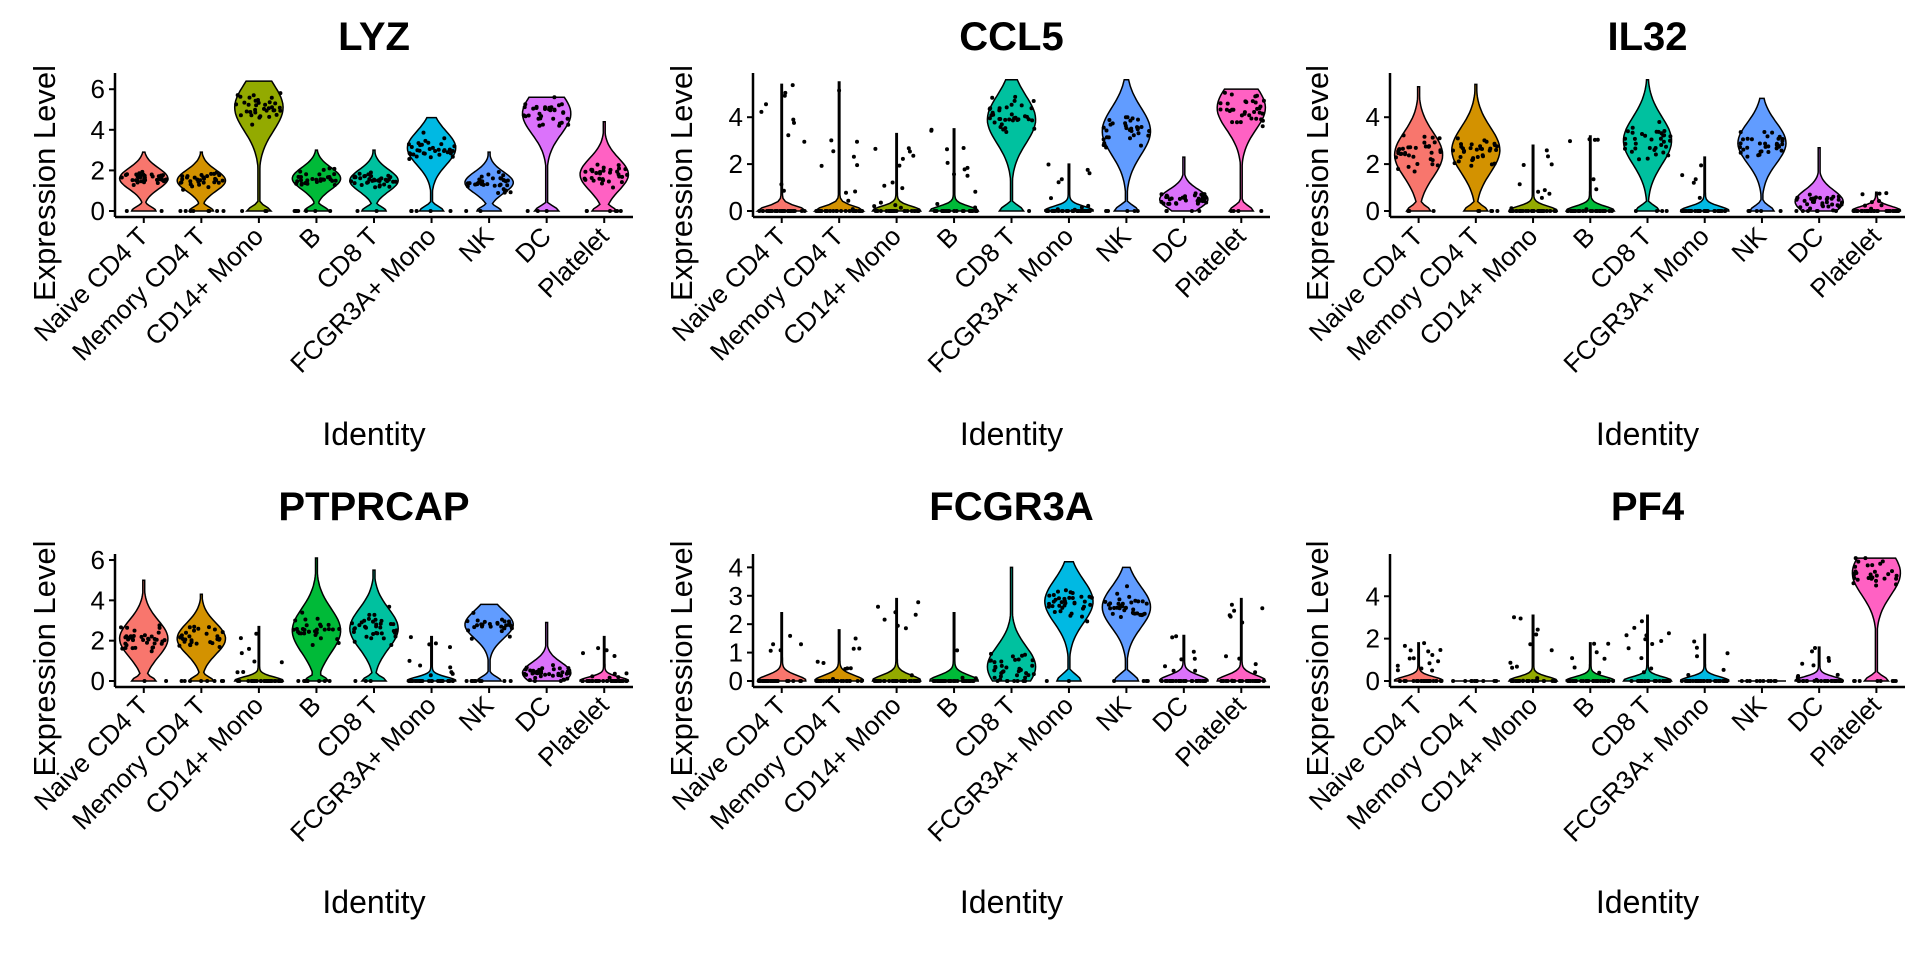  What do you see at coordinates (476, 244) in the screenshot?
I see `x-tick-label: NK` at bounding box center [476, 244].